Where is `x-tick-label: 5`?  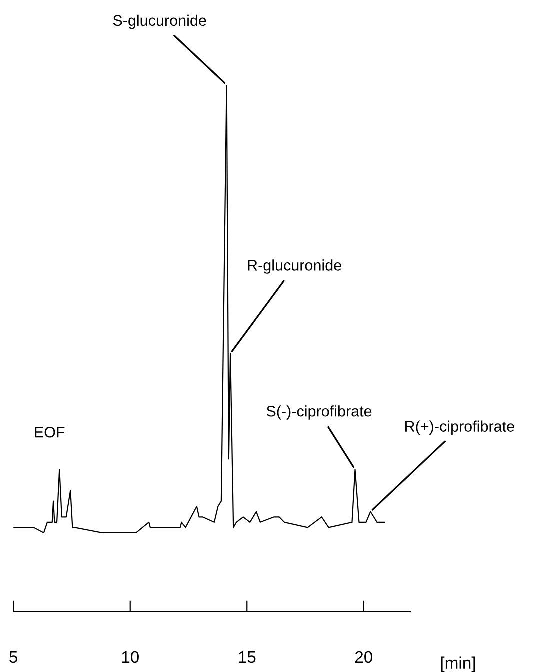 x-tick-label: 5 is located at coordinates (14, 658).